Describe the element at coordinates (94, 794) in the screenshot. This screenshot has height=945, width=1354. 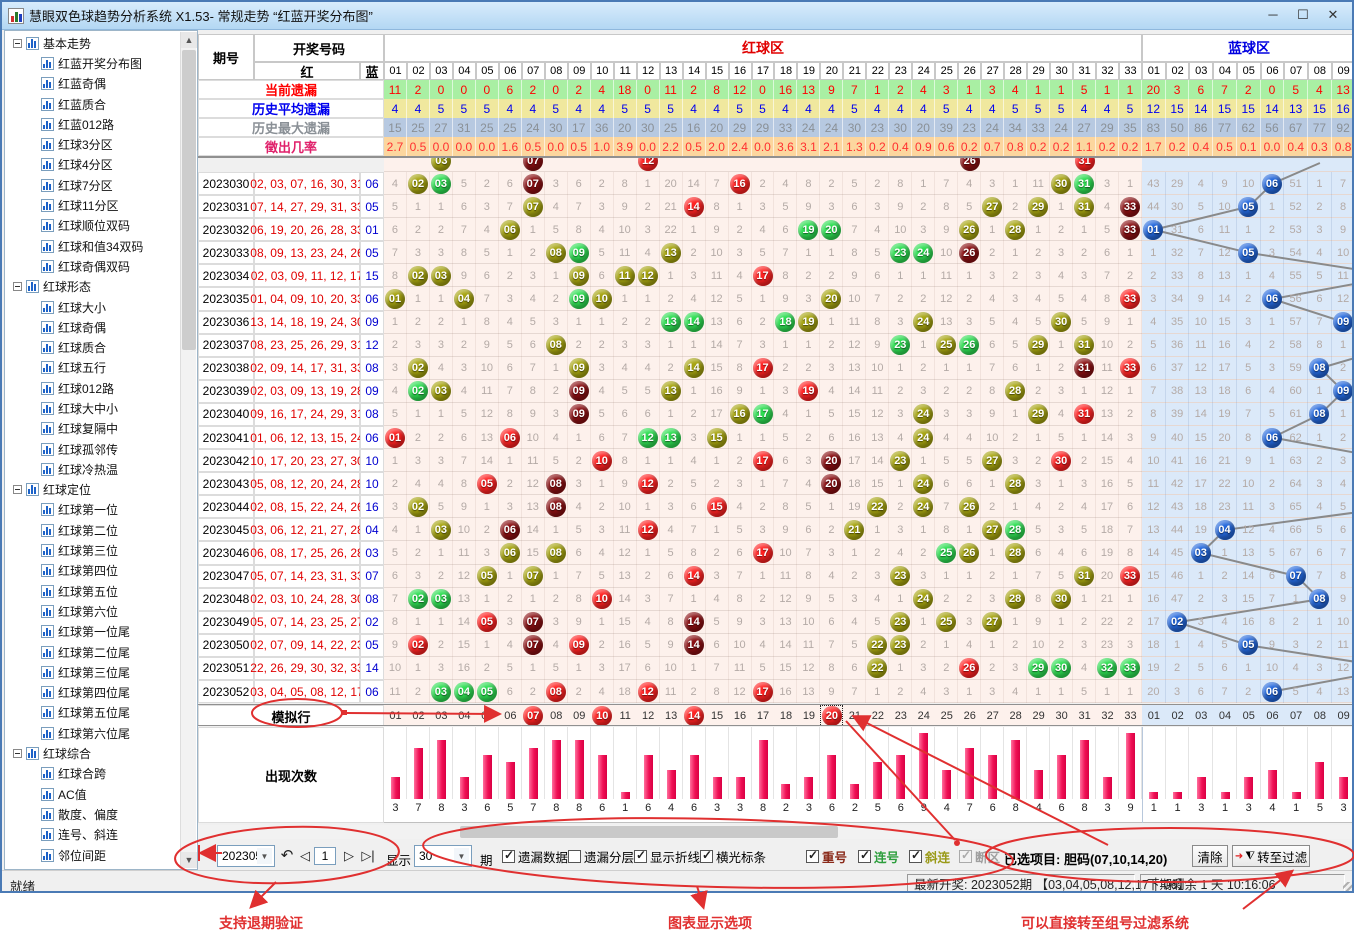
I see `tree-item: AC值` at that location.